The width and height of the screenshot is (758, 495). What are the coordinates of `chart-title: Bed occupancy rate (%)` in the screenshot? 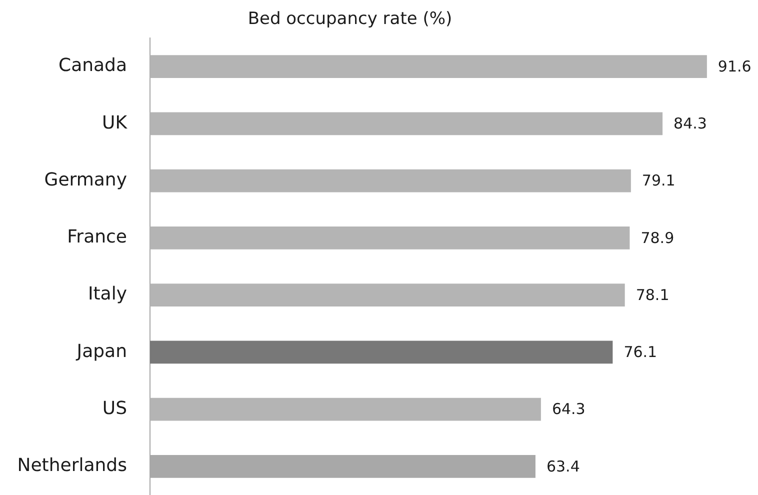 It's located at (350, 19).